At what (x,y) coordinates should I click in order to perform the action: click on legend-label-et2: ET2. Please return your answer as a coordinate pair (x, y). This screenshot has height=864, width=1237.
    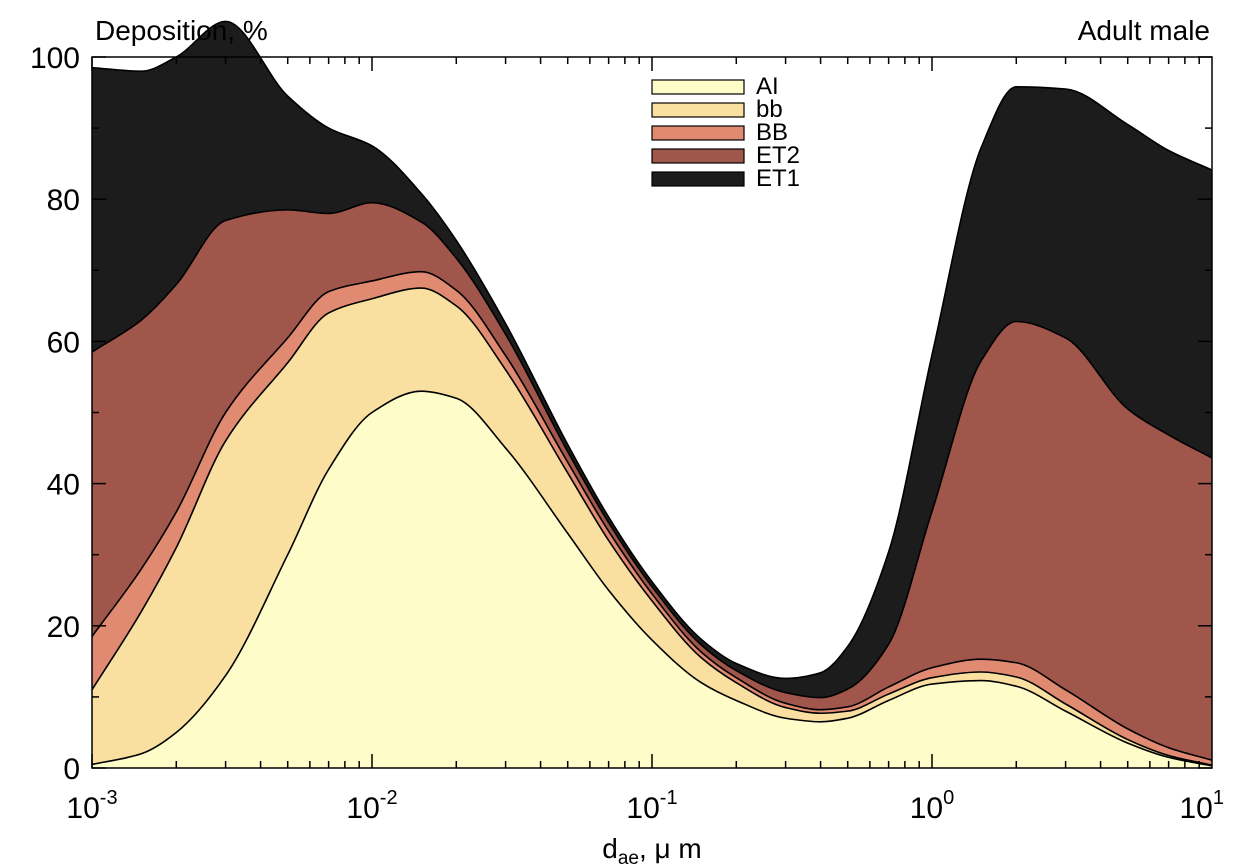
    Looking at the image, I should click on (778, 155).